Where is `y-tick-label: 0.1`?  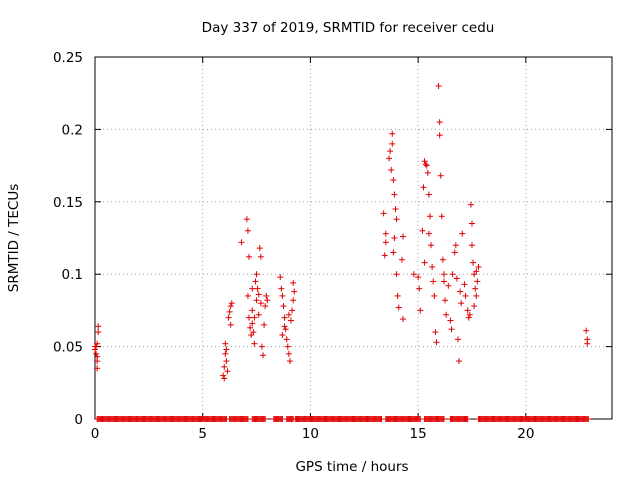
y-tick-label: 0.1 is located at coordinates (72, 275).